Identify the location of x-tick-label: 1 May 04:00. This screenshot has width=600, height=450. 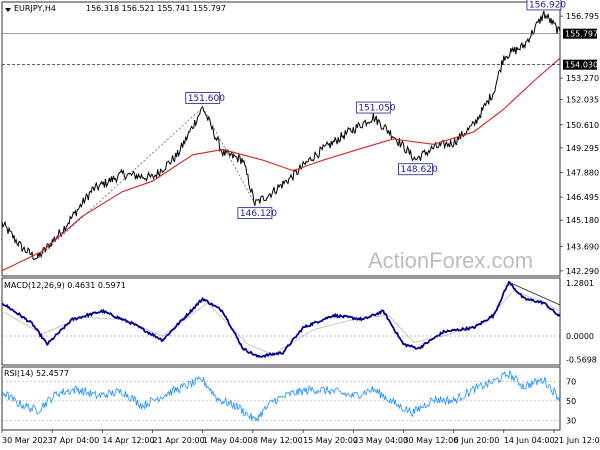
(228, 440).